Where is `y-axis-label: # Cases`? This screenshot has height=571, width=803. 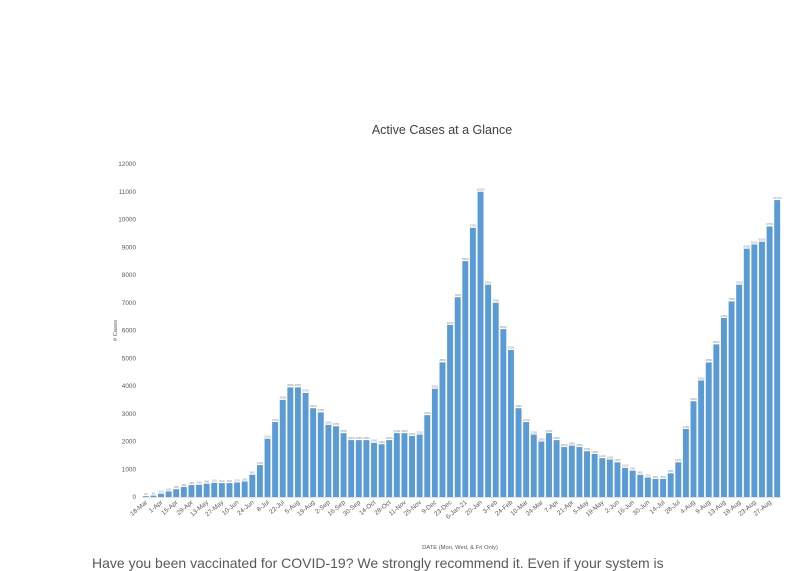 y-axis-label: # Cases is located at coordinates (116, 330).